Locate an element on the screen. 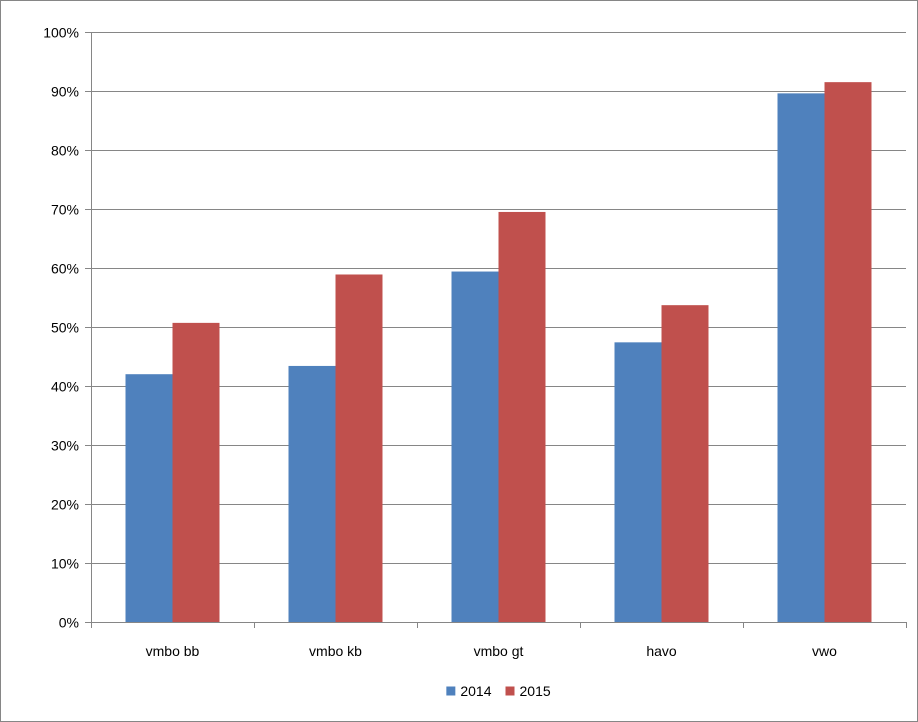 The width and height of the screenshot is (918, 722). bar-vwo-2015 is located at coordinates (848, 352).